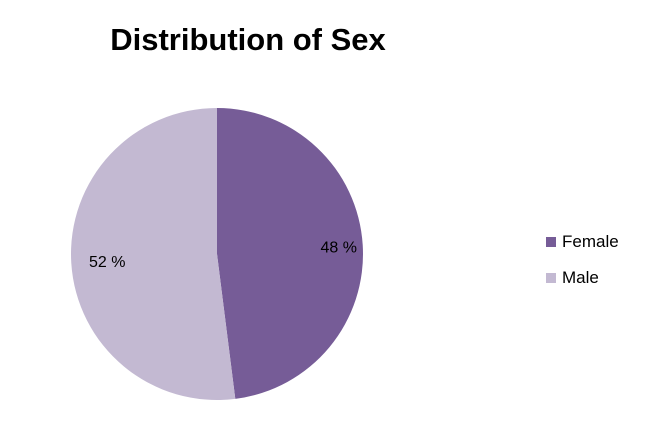 This screenshot has height=445, width=646. I want to click on legend-swatch-male, so click(551, 278).